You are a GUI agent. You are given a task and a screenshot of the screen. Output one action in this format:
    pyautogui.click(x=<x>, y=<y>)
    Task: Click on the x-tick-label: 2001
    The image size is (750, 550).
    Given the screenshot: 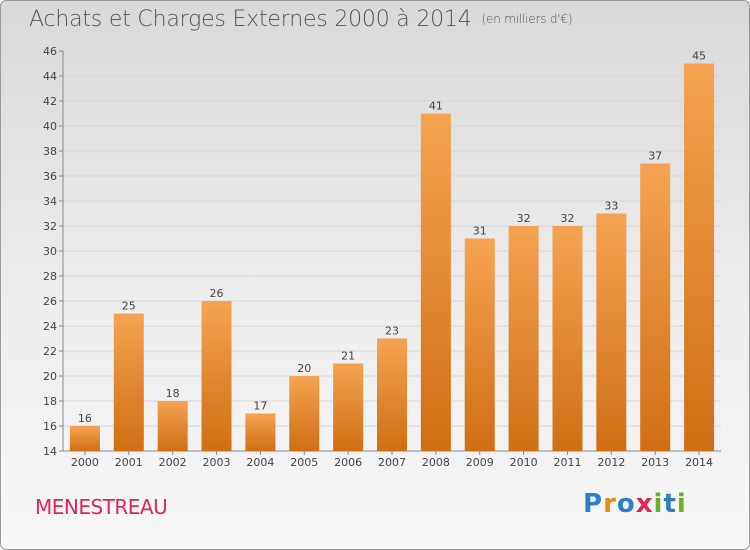 What is the action you would take?
    pyautogui.click(x=129, y=462)
    